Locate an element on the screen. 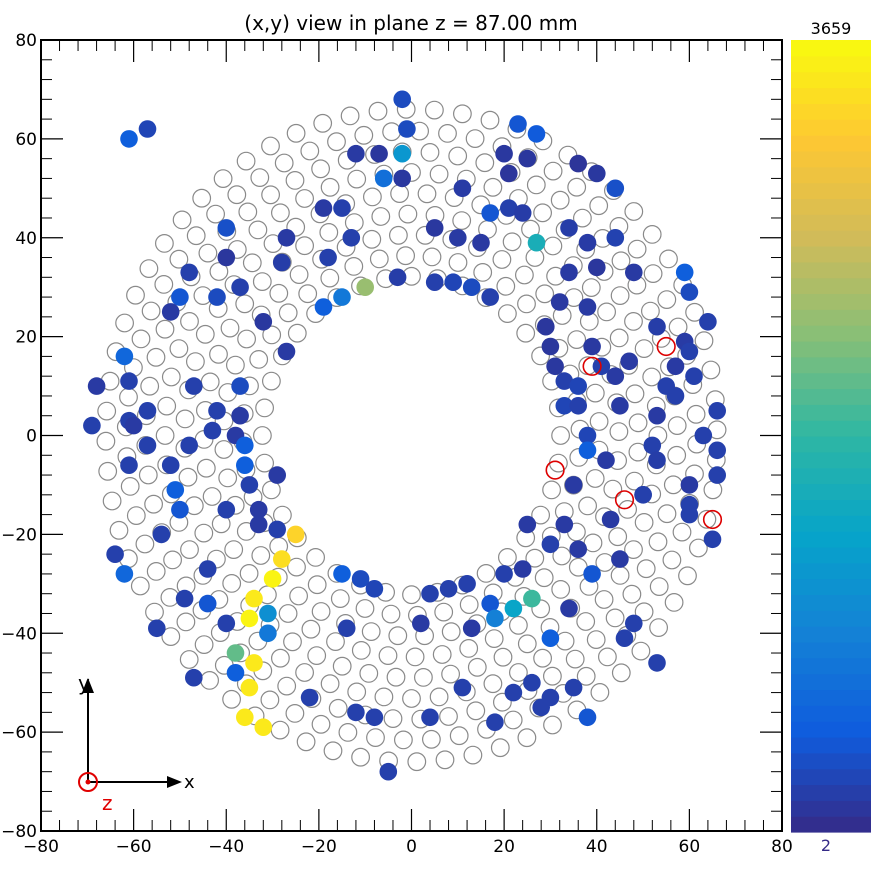  y-tick-label-1: −60 is located at coordinates (19, 733).